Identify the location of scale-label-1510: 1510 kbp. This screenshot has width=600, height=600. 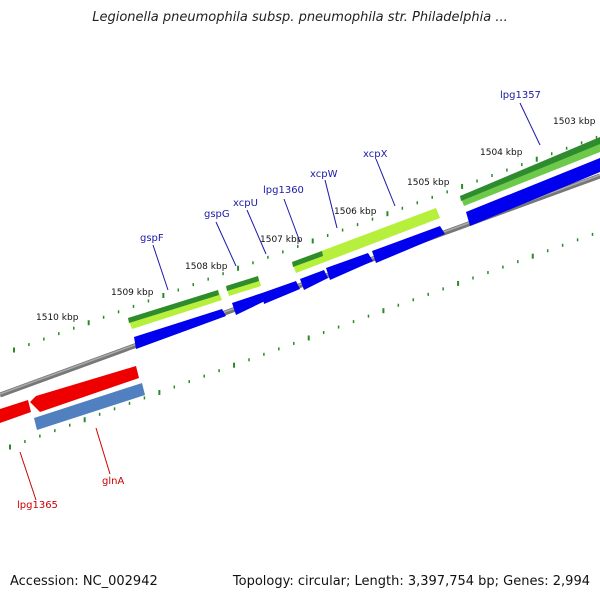
(57, 318).